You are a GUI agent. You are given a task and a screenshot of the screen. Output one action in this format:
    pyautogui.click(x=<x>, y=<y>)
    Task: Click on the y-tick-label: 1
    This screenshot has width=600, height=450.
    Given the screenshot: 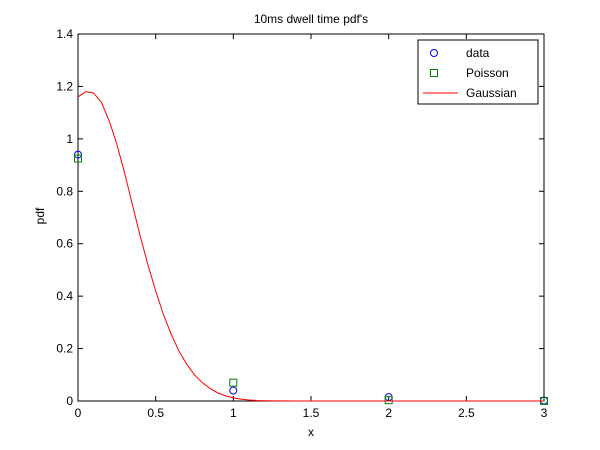 What is the action you would take?
    pyautogui.click(x=69, y=139)
    